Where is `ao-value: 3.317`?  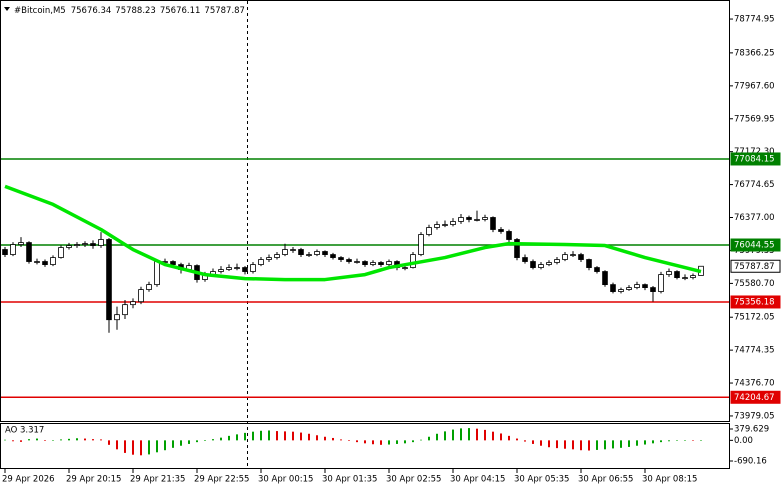 ao-value: 3.317 is located at coordinates (32, 431).